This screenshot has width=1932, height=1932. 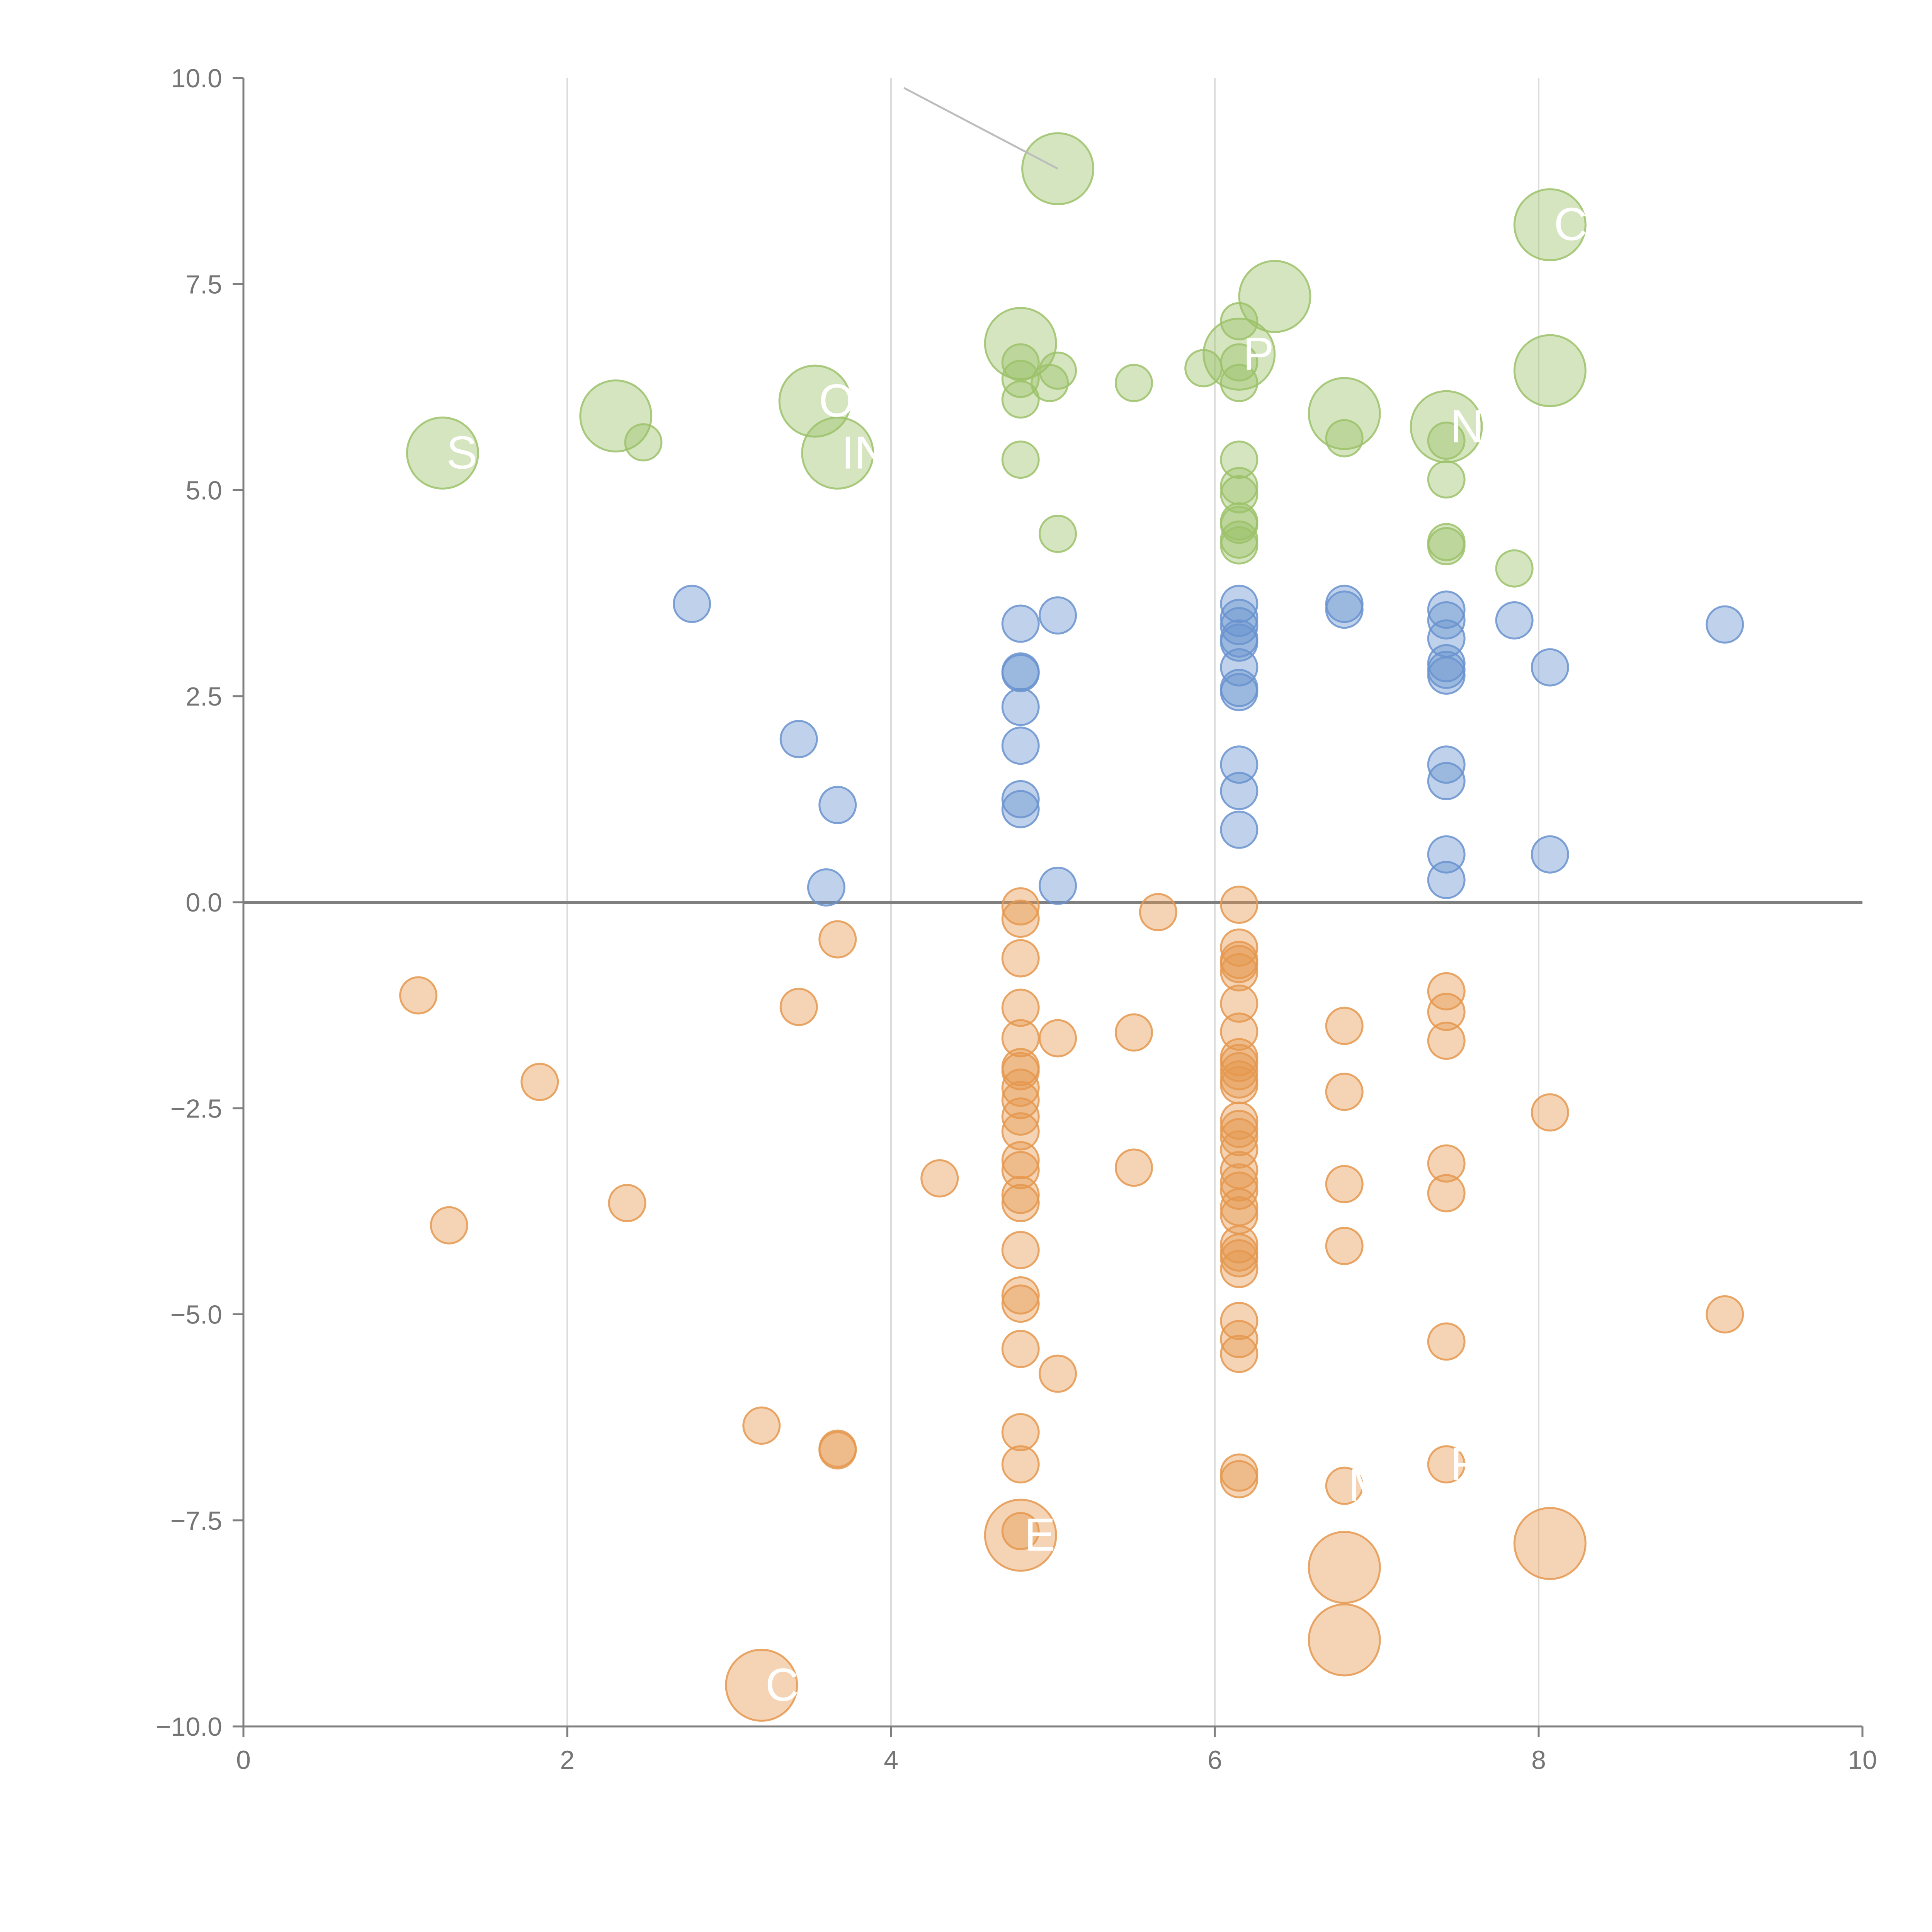 I want to click on x-tick-label: 2, so click(x=567, y=1760).